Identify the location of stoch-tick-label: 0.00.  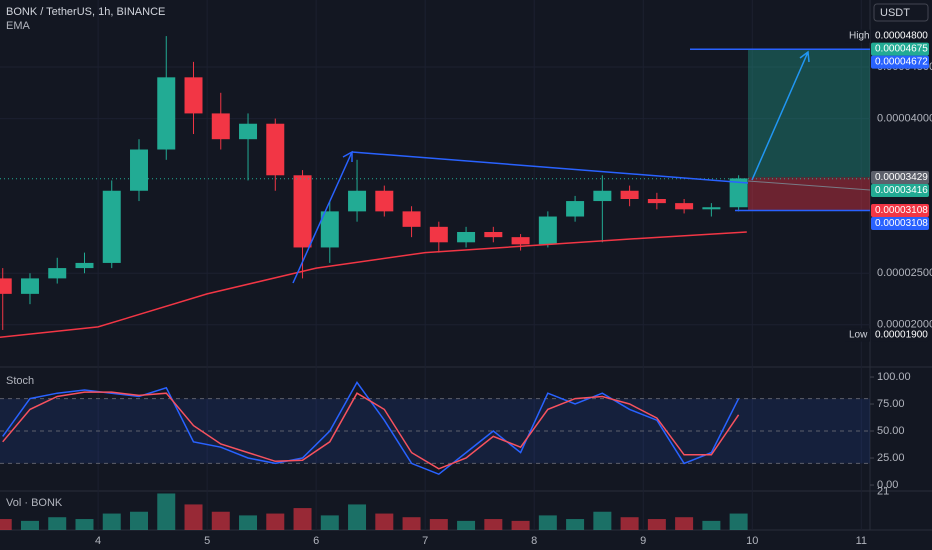
(887, 485).